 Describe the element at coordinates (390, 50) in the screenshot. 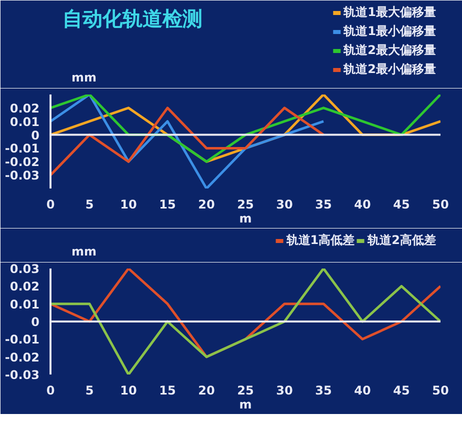

I see `legend-label: 轨道2最大偏移量` at that location.